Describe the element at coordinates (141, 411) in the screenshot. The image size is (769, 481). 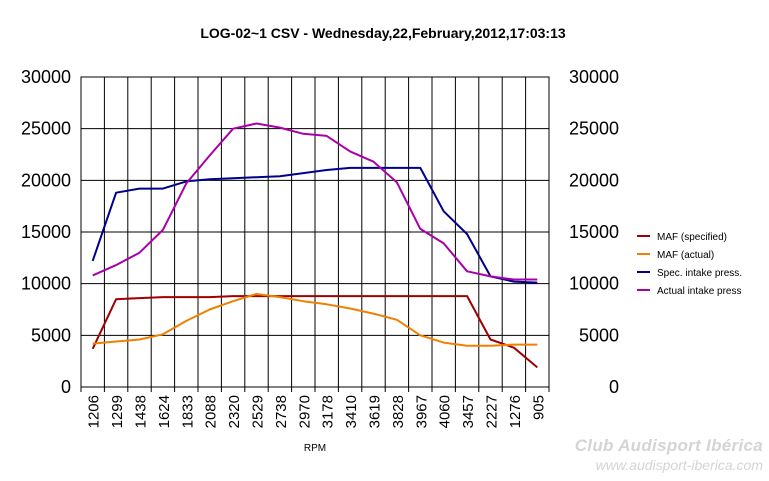
I see `x-tick-label: 1438` at that location.